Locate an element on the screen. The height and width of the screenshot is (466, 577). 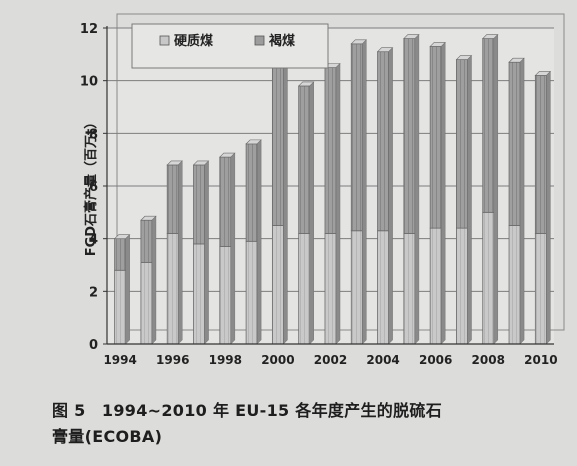
legend-label: 硬质煤 is located at coordinates (193, 41).